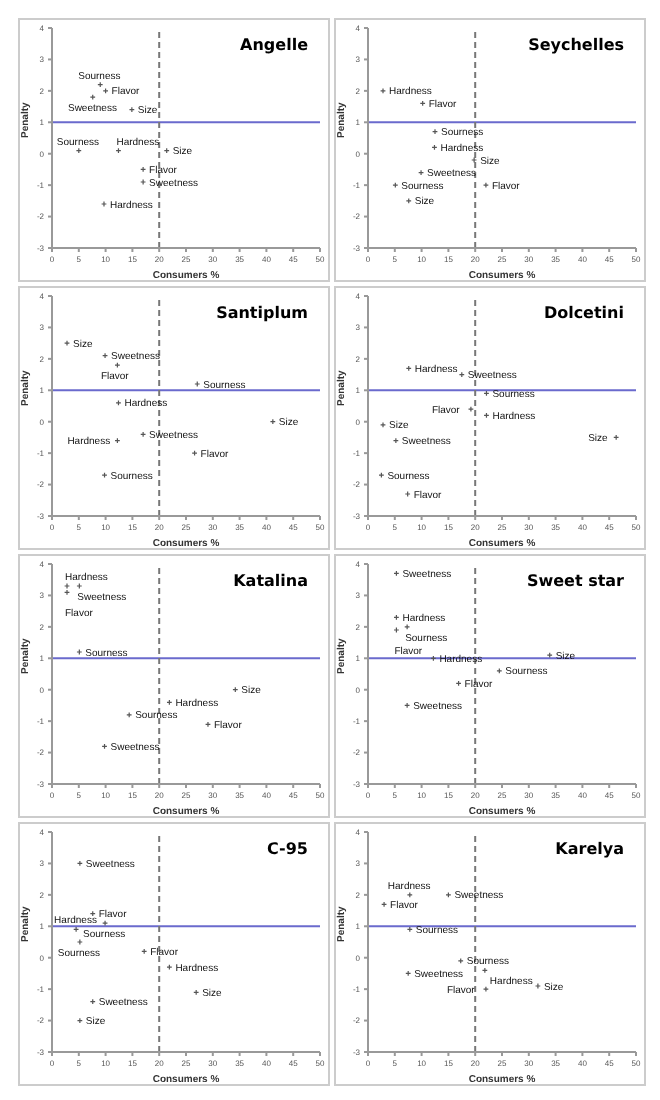 Image resolution: width=660 pixels, height=1100 pixels. What do you see at coordinates (576, 45) in the screenshot?
I see `text: Seychelles` at bounding box center [576, 45].